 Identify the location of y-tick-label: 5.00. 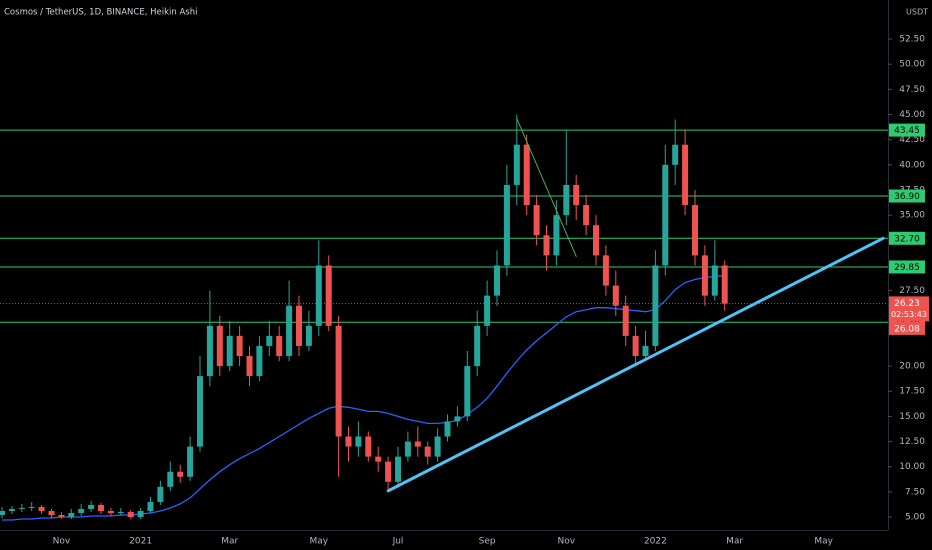
(915, 518).